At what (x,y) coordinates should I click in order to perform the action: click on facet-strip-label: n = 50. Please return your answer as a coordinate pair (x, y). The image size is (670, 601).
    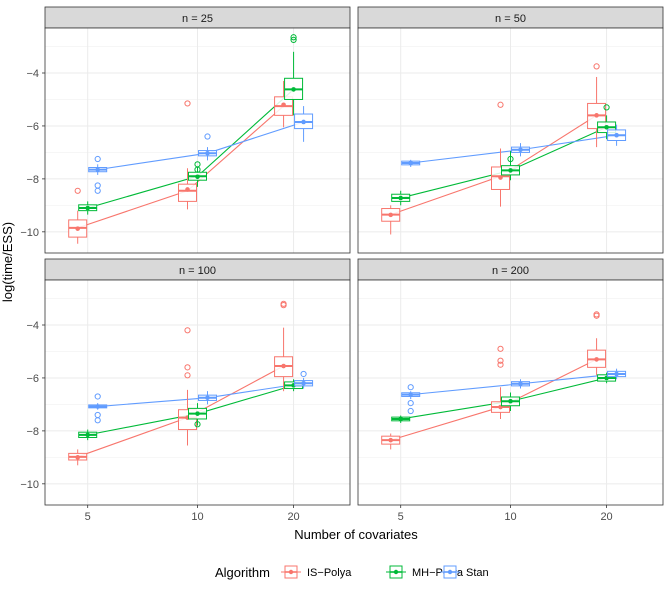
    Looking at the image, I should click on (510, 19).